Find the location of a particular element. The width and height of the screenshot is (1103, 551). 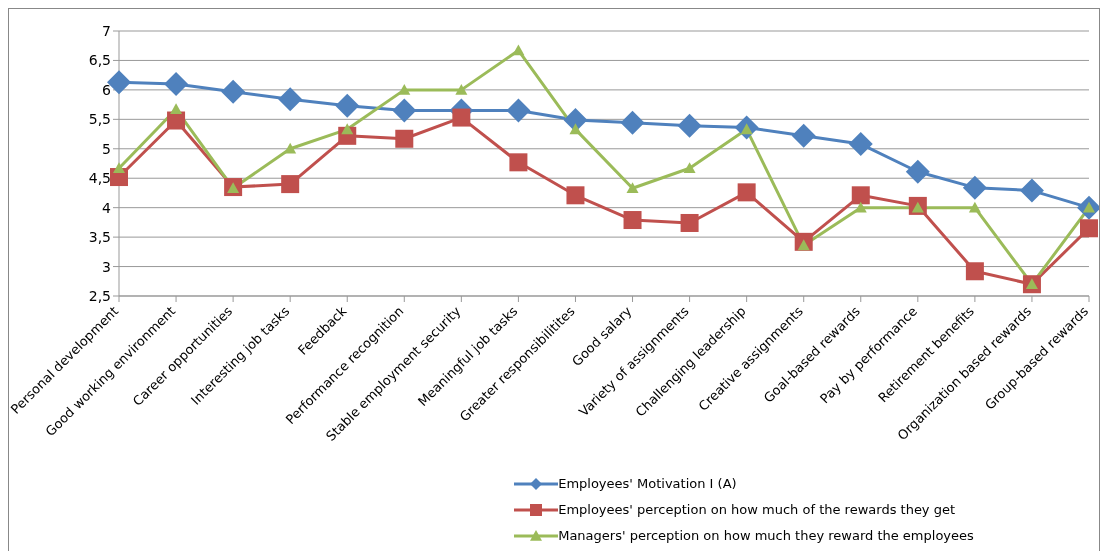

y-tick-label: 4 is located at coordinates (107, 207).